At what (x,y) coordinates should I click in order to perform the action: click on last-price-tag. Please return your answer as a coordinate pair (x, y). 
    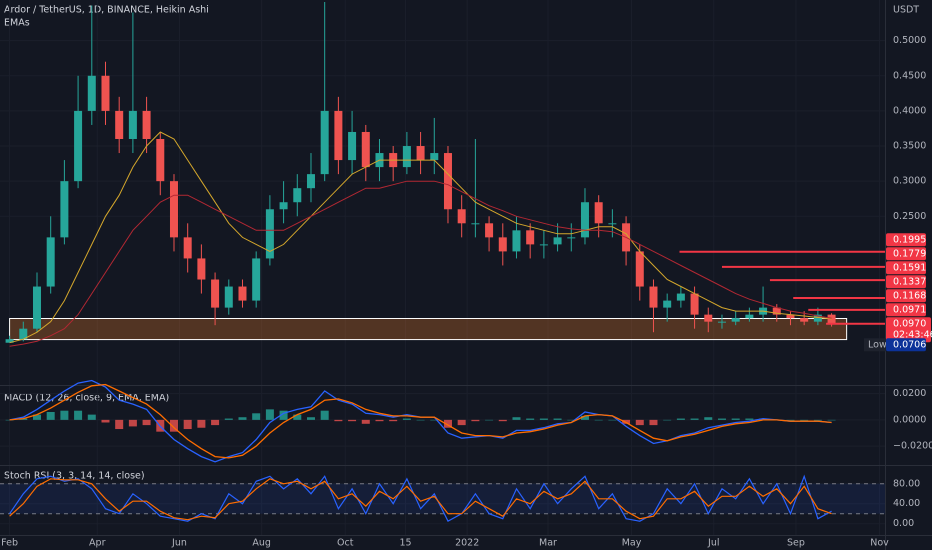
    Looking at the image, I should click on (908, 330).